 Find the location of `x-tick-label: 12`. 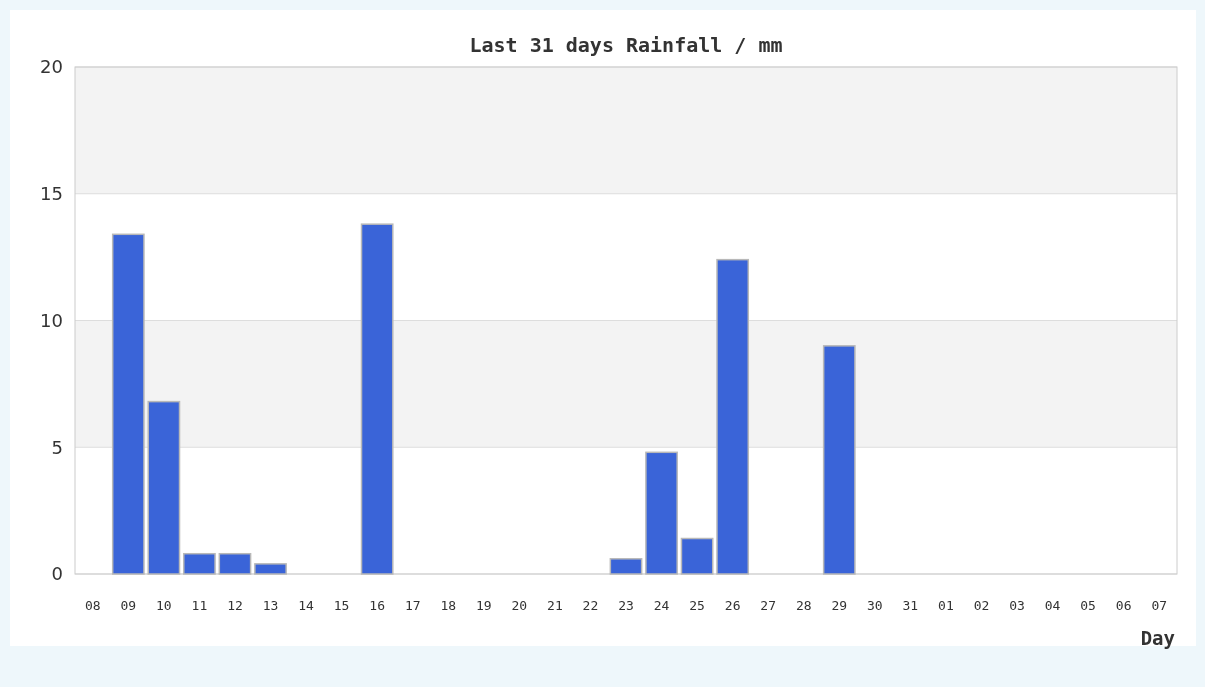

x-tick-label: 12 is located at coordinates (235, 605).